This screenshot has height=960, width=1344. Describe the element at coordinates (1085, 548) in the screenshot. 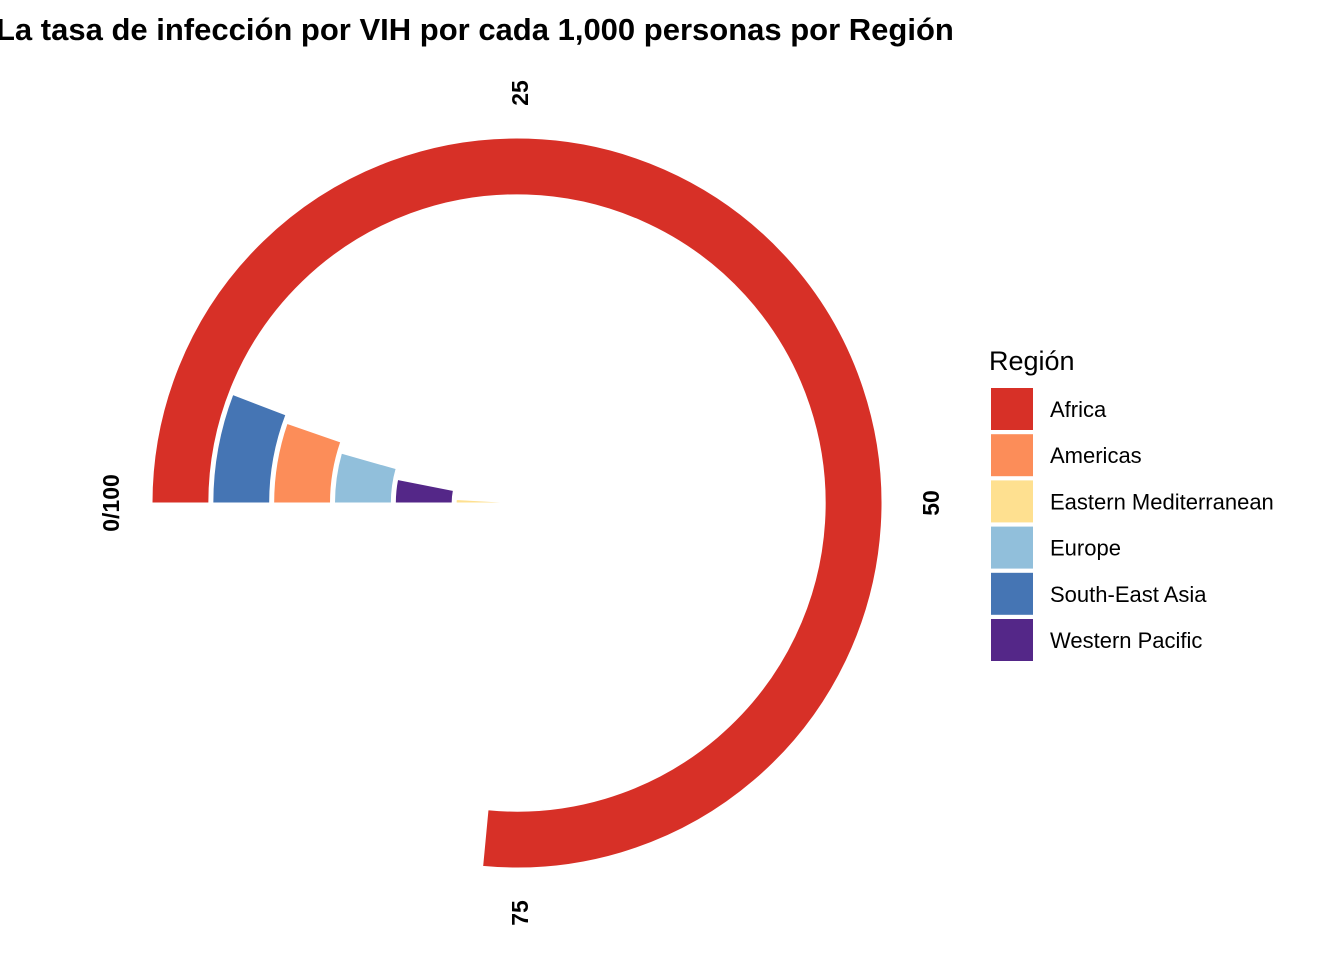

I see `legend-label-europe: Europe` at that location.